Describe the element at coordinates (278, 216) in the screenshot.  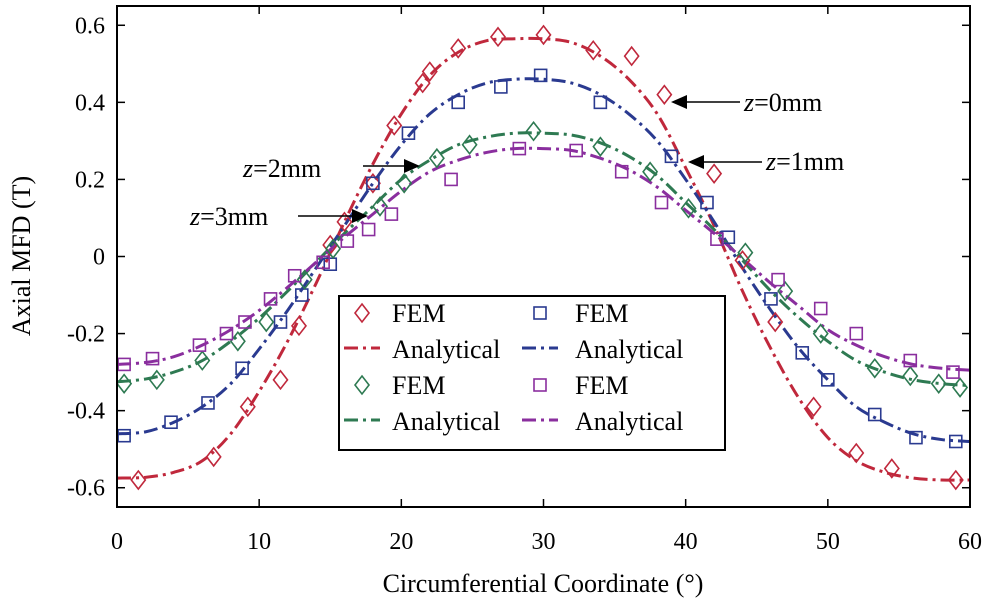
I see `annotation-z=3mm: z=3mm` at that location.